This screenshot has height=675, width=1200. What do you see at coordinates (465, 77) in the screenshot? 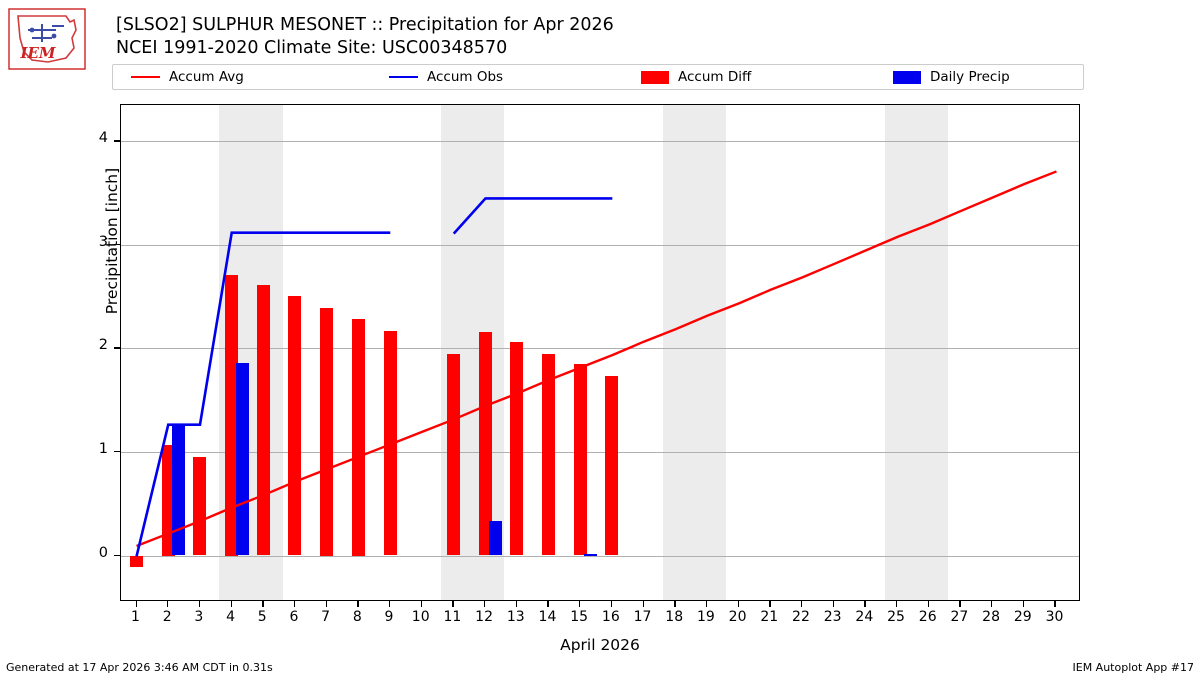
I see `legend-label-accum-obs: Accum Obs` at bounding box center [465, 77].